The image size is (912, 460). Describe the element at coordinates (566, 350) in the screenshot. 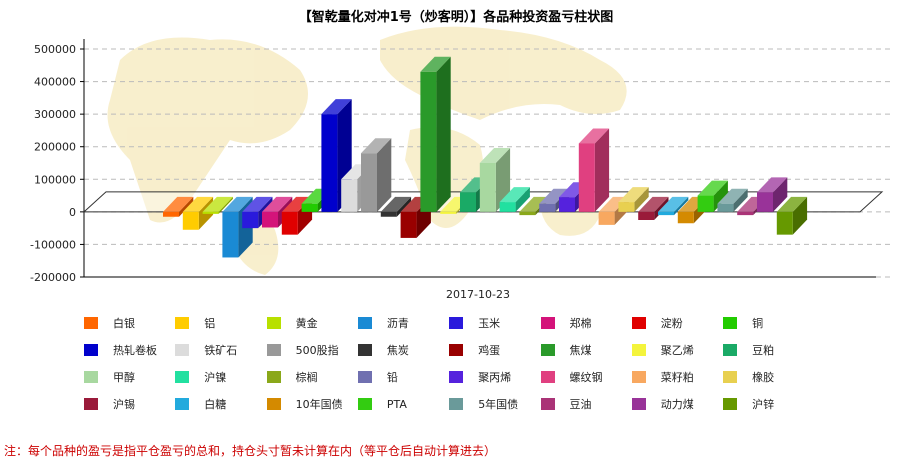

I see `legend-item: 焦煤` at that location.